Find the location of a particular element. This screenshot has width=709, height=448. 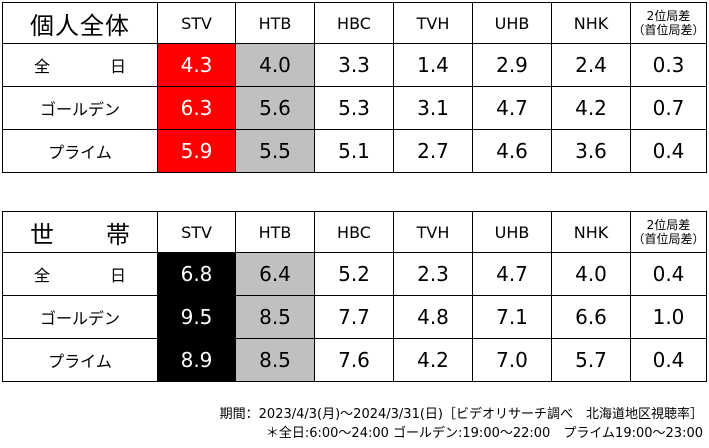

rating-value-first: 4.3 is located at coordinates (196, 65).